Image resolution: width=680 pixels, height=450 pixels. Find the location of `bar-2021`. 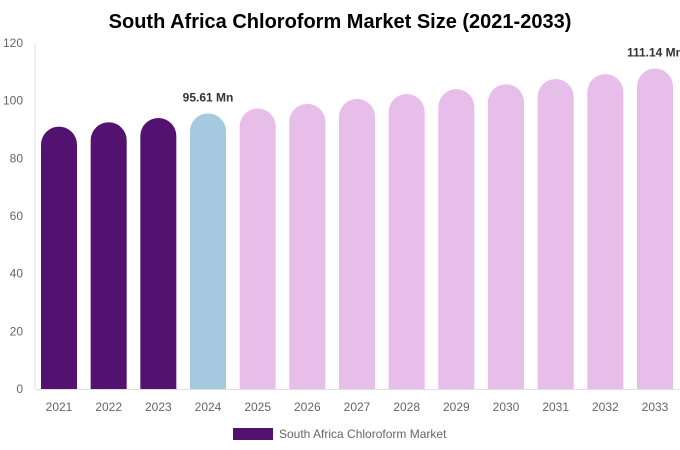

bar-2021 is located at coordinates (59, 258).